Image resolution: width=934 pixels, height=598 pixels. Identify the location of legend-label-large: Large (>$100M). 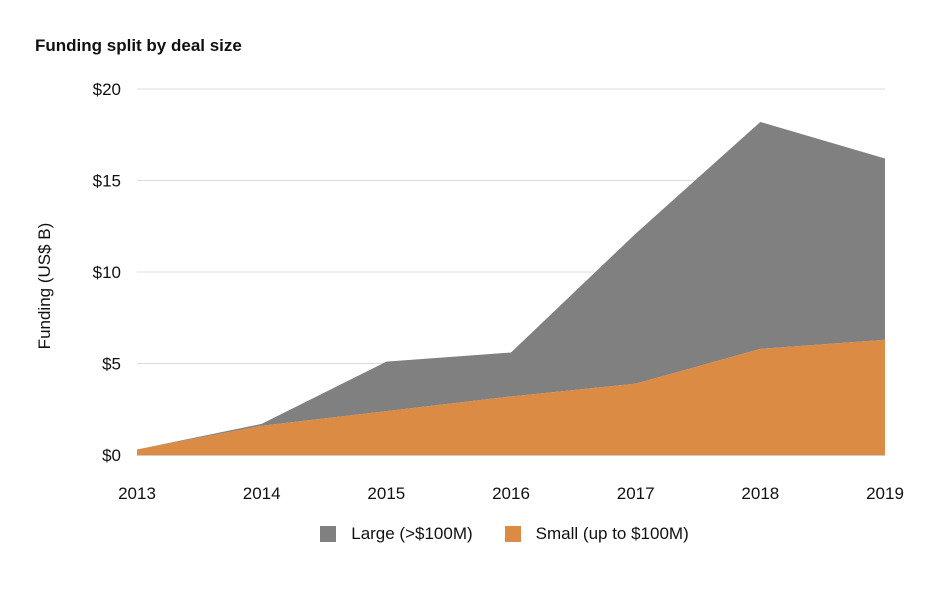
(412, 533).